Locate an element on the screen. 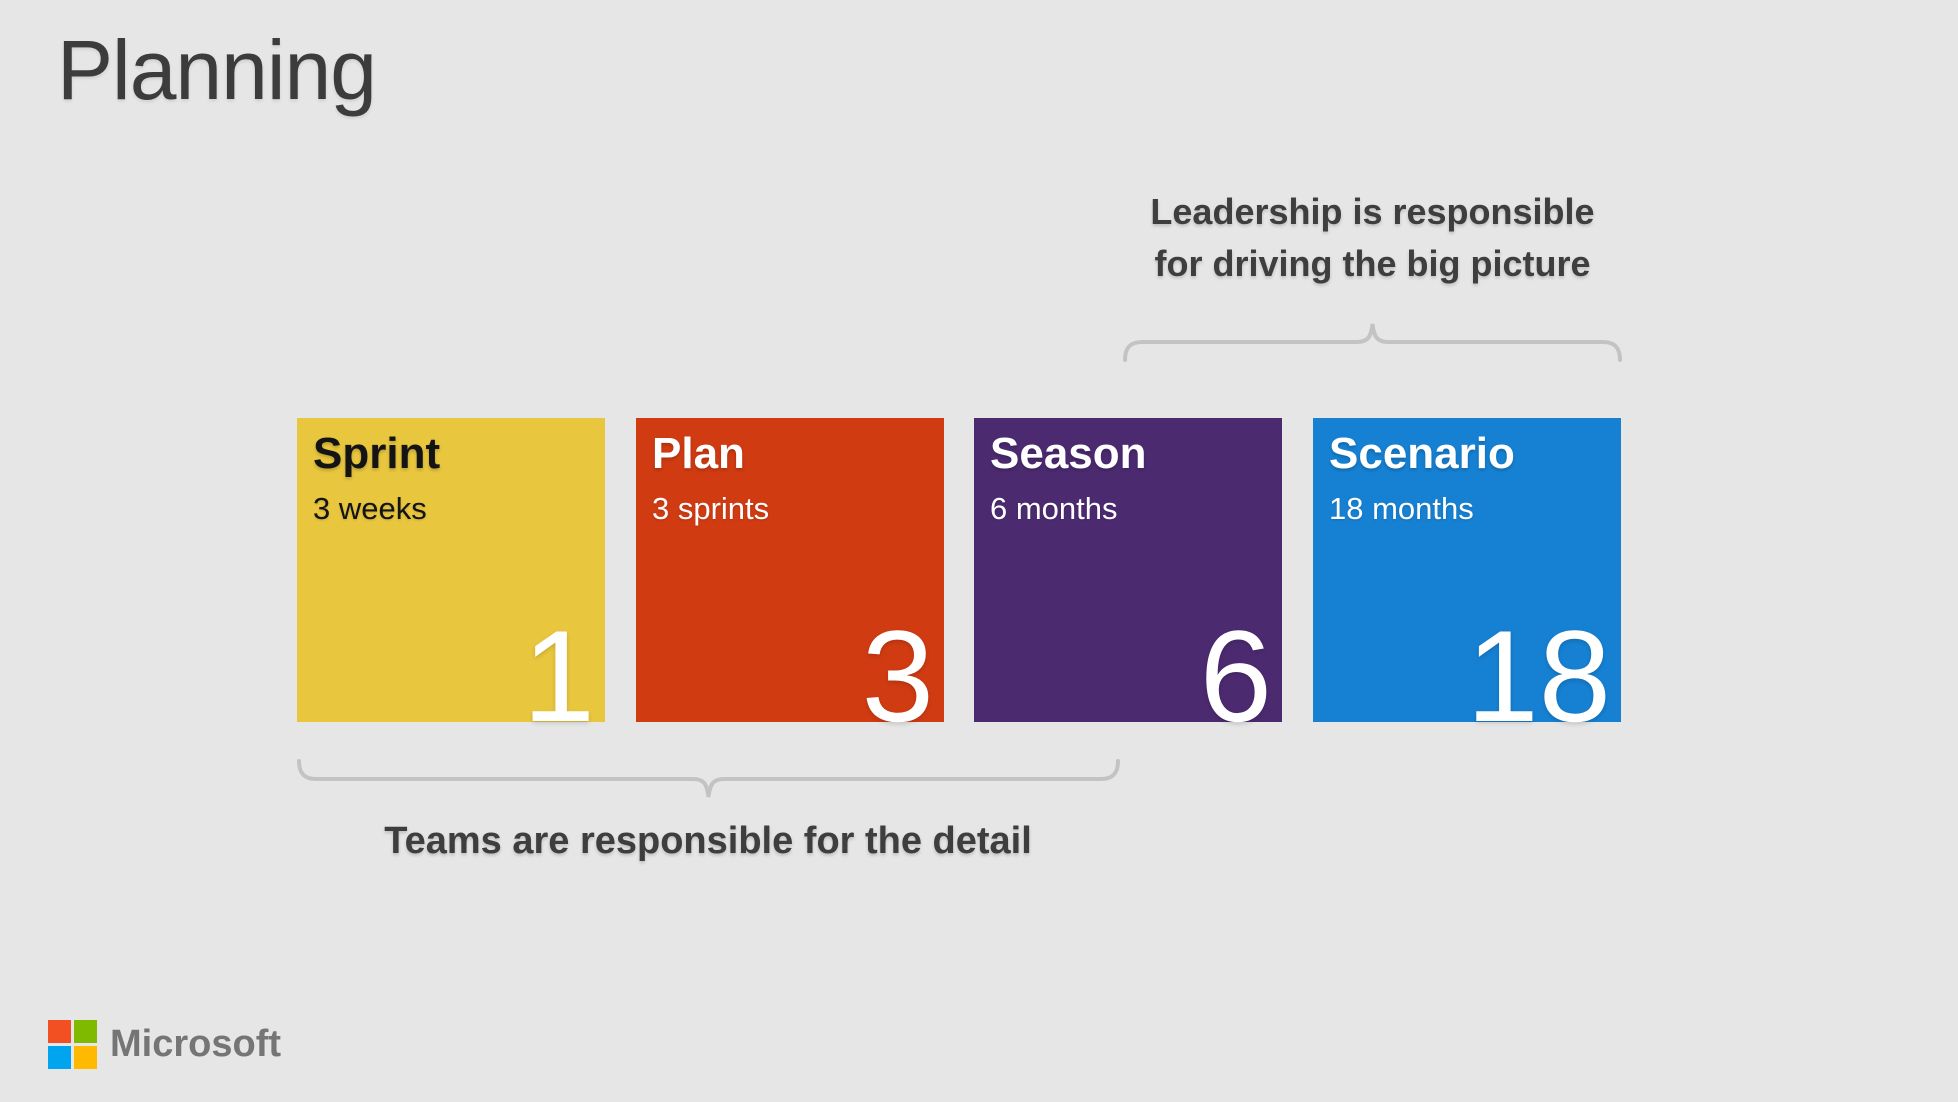  bottom-brace-path is located at coordinates (708, 778).